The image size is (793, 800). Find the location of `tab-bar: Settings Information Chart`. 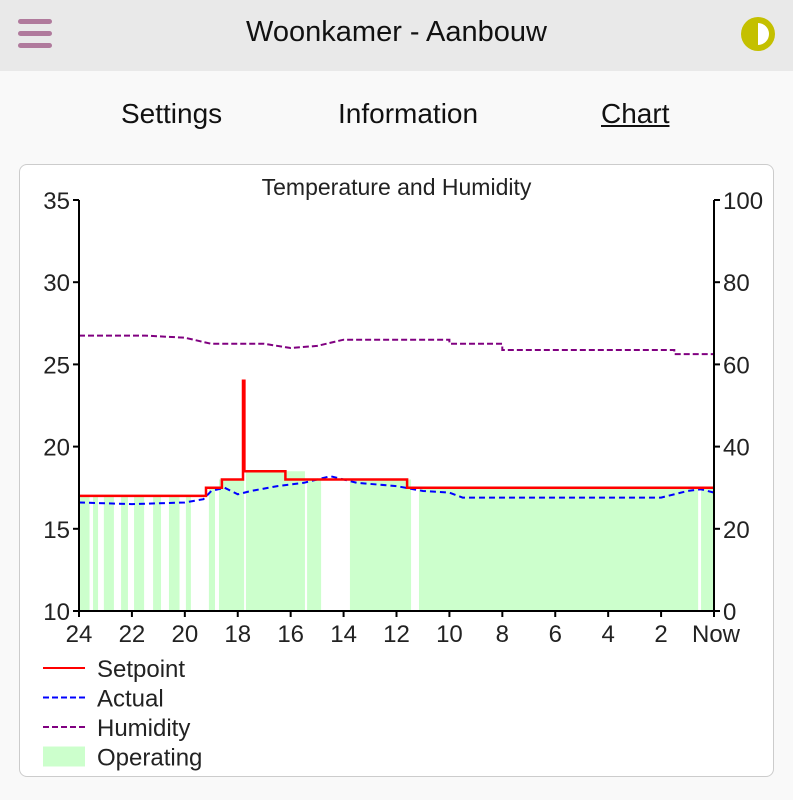

tab-bar: Settings Information Chart is located at coordinates (396, 118).